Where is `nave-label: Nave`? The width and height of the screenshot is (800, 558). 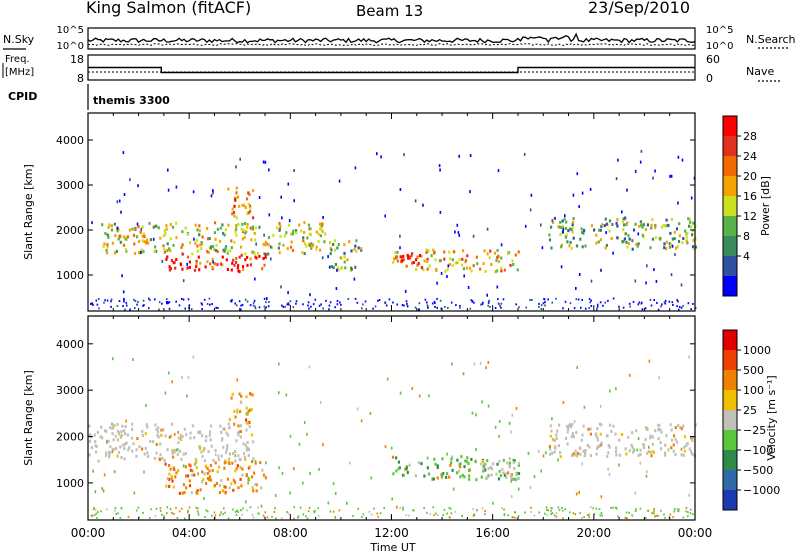 nave-label: Nave is located at coordinates (760, 71).